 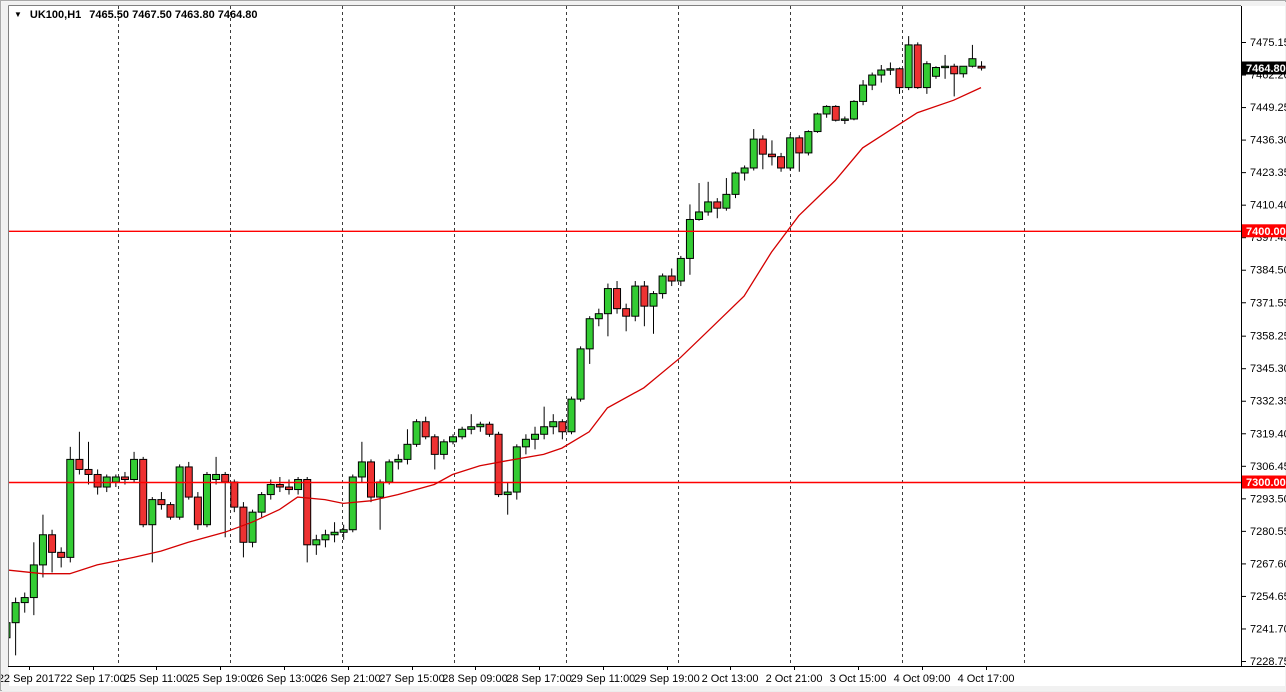 I want to click on price-tick-label: 7475.15, so click(x=1268, y=43).